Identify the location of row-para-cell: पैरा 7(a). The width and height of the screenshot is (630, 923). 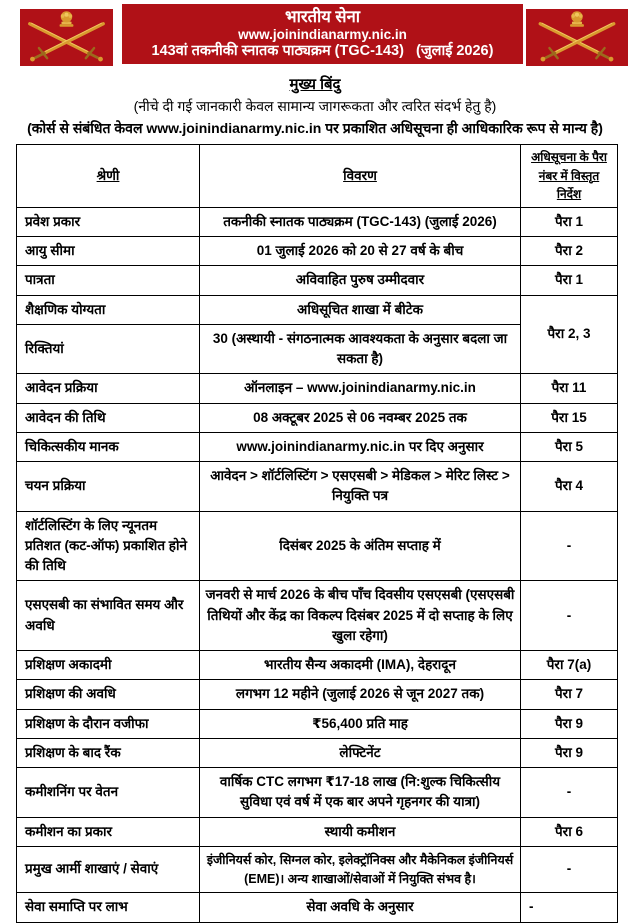
(569, 665).